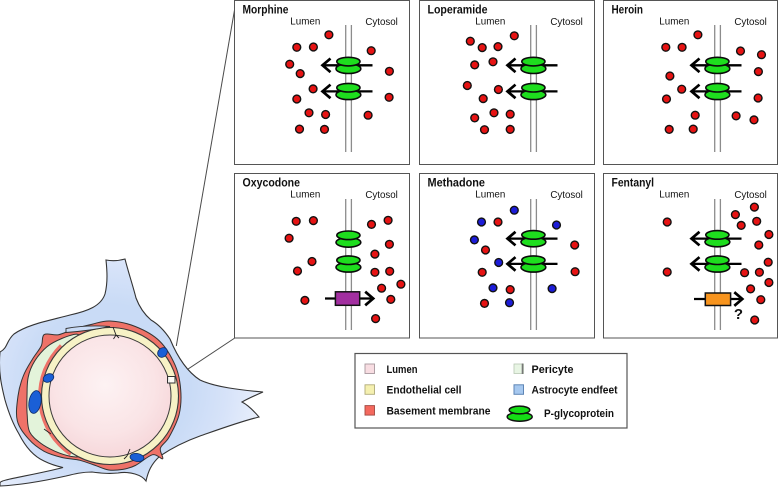 This screenshot has height=496, width=780. Describe the element at coordinates (628, 10) in the screenshot. I see `svg-text: Heroin` at that location.